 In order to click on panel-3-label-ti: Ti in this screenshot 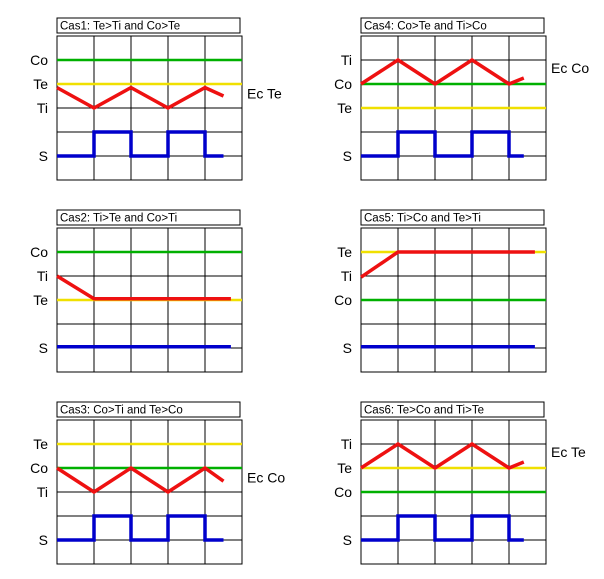, I will do `click(42, 276)`.